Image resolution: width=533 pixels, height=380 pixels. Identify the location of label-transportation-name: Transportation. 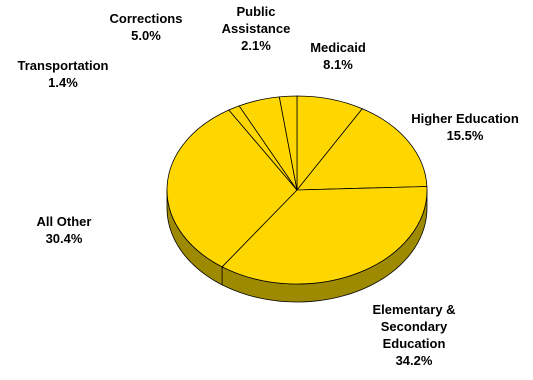
(63, 65).